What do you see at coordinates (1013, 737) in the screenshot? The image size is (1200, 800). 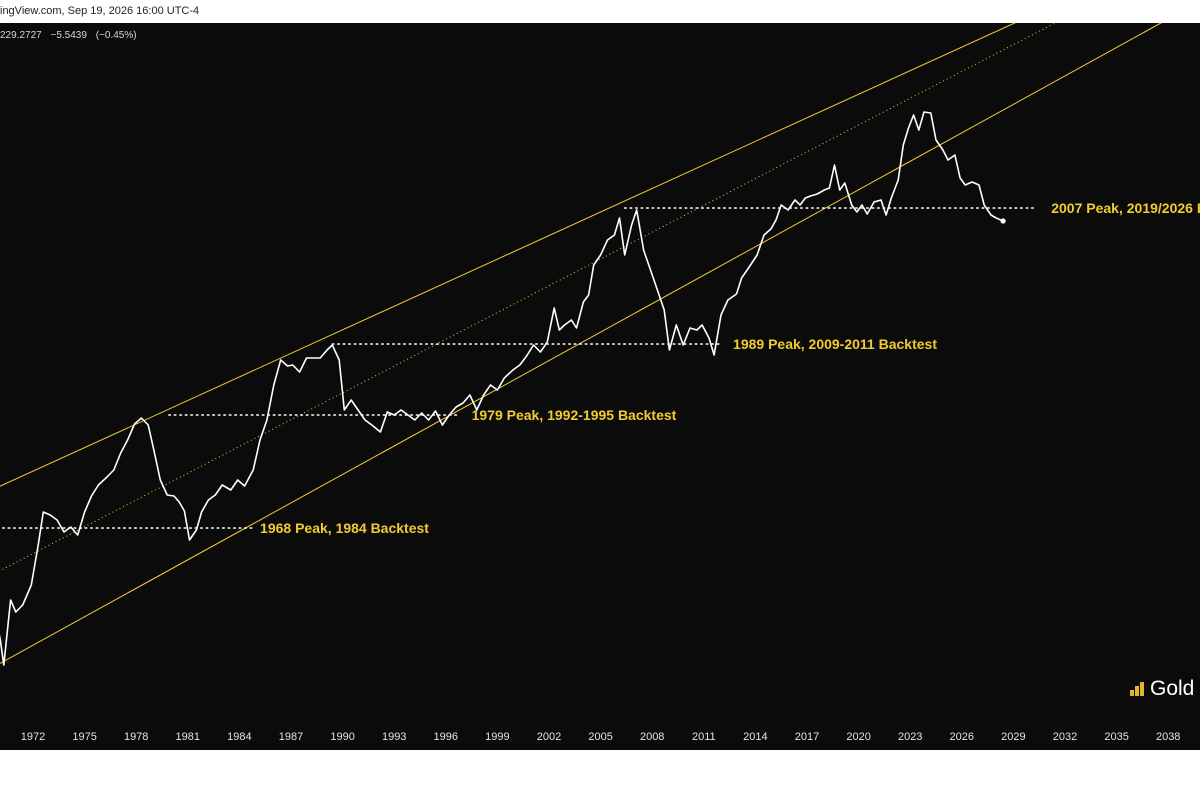 I see `x-tick-label: 2029` at bounding box center [1013, 737].